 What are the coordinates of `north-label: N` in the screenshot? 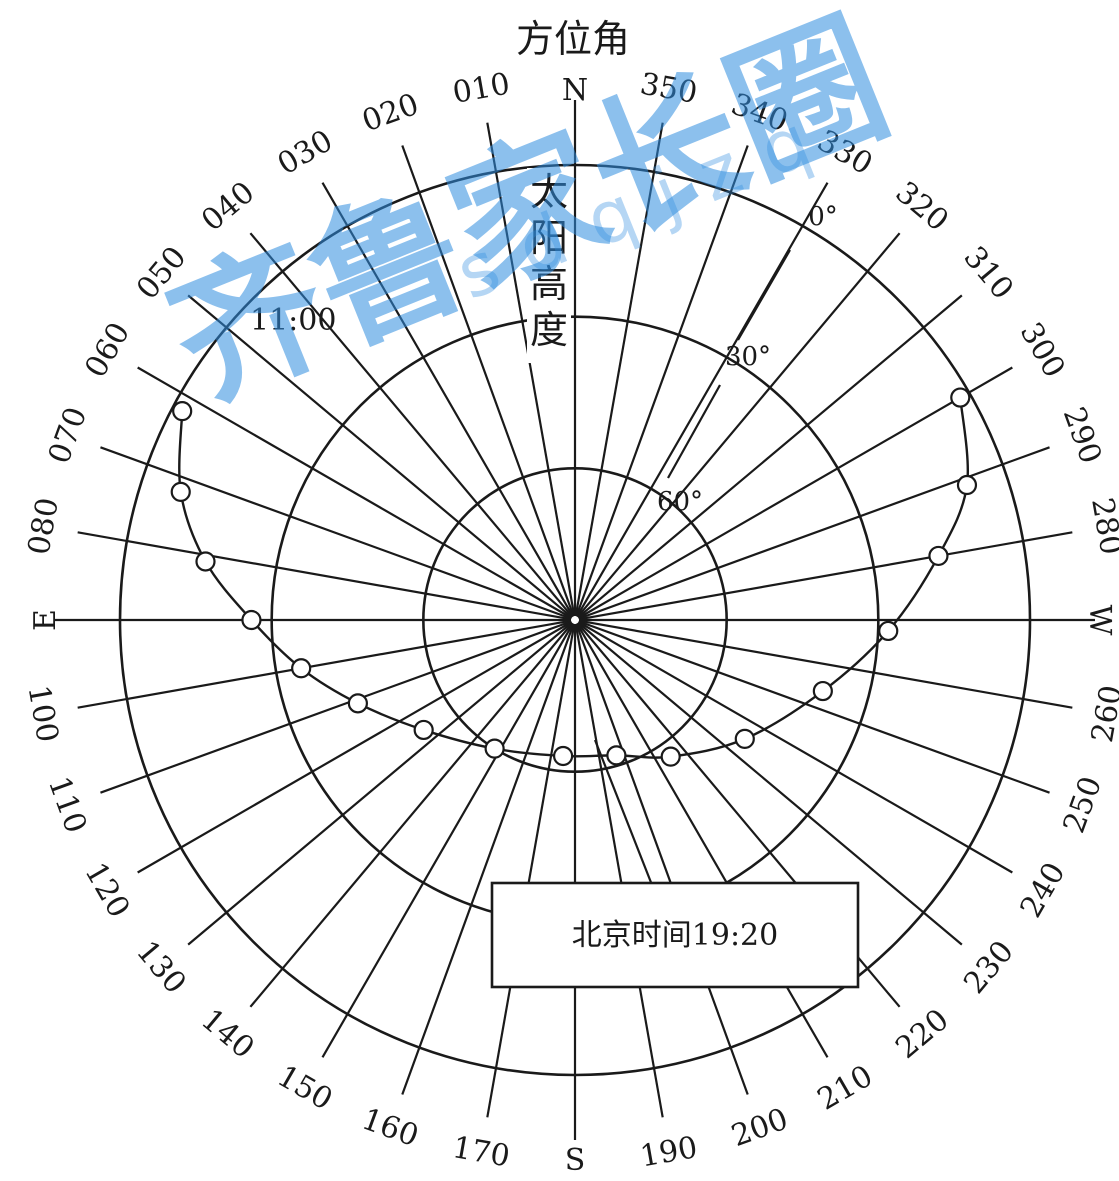 It's located at (575, 90).